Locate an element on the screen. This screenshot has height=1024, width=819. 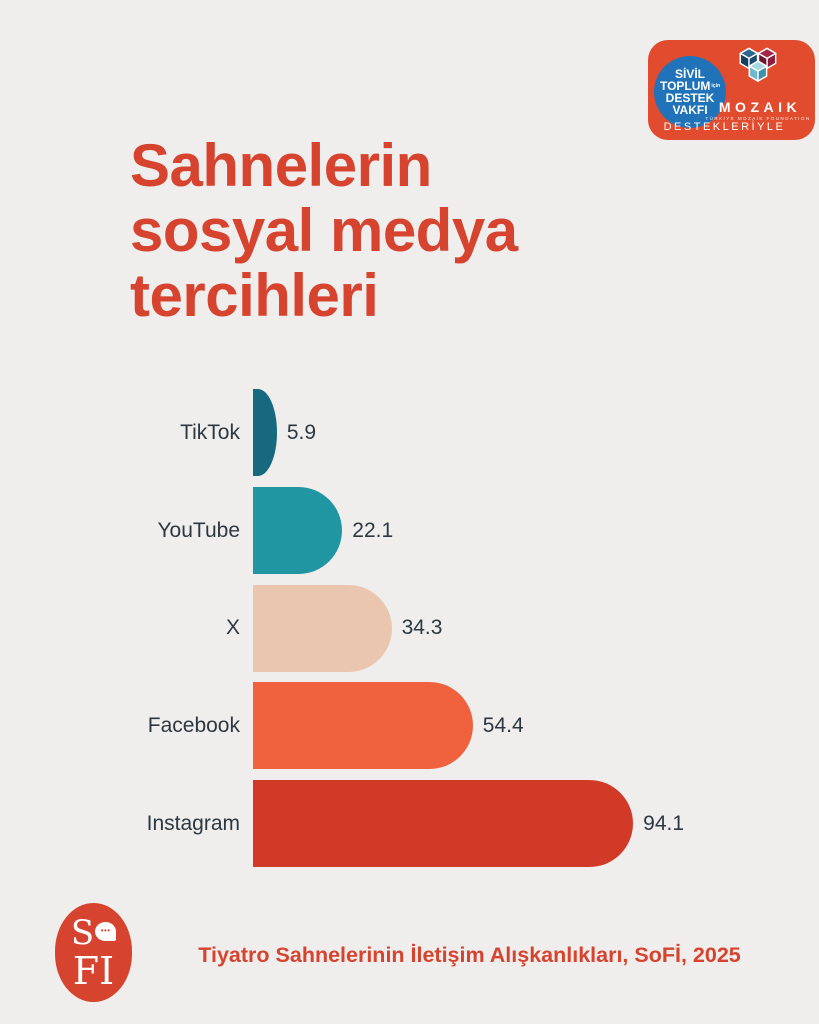
title-line-1: Sahnelerin is located at coordinates (281, 165).